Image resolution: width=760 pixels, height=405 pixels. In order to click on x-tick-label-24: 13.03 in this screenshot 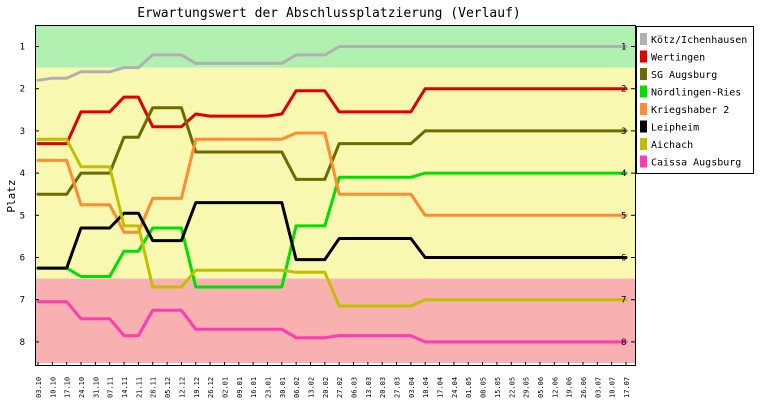, I will do `click(369, 387)`.